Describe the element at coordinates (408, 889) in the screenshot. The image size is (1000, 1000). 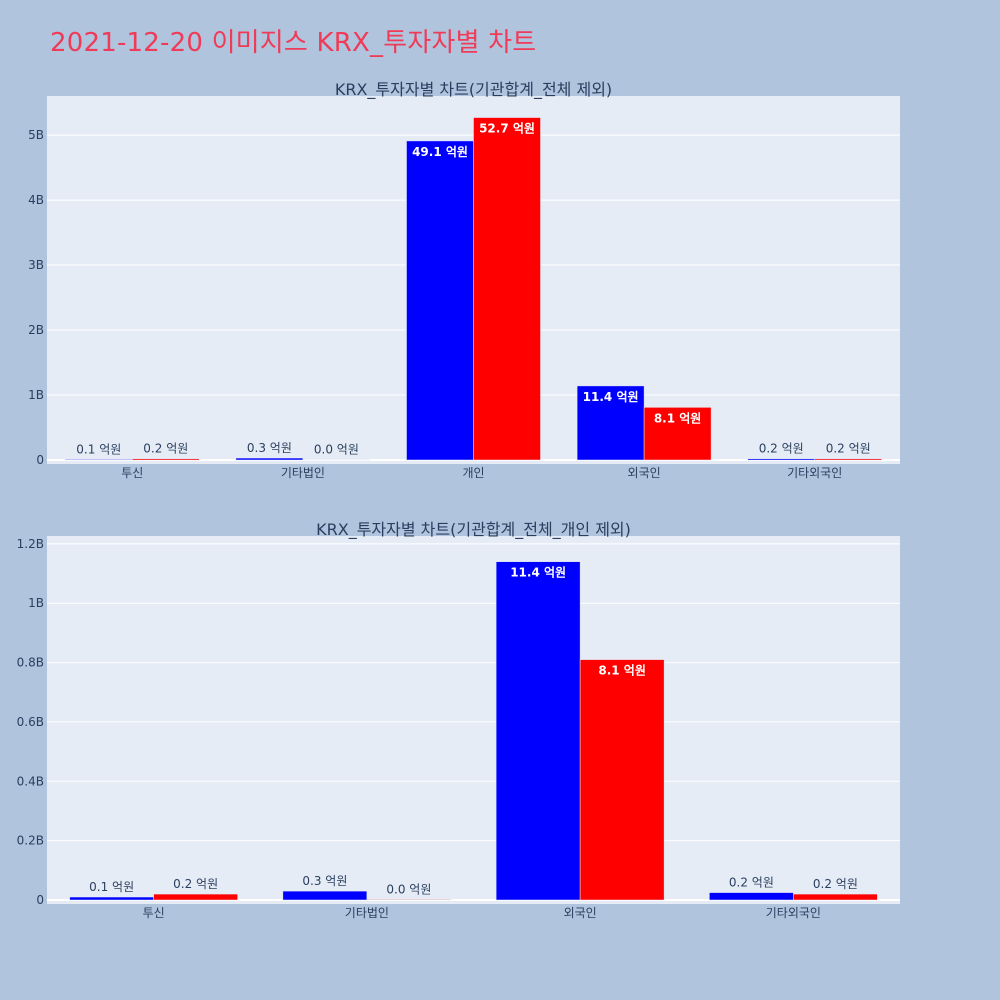
I see `chart2-data-label: 0.0 억원` at that location.